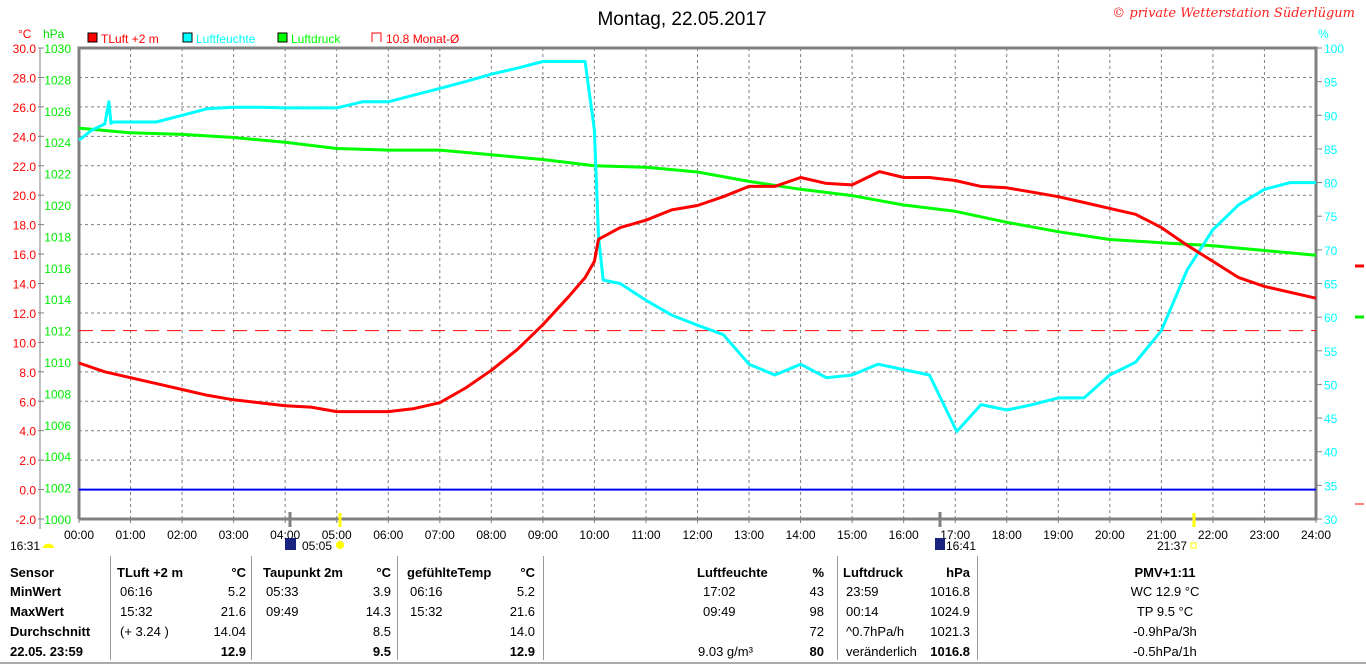 This screenshot has height=670, width=1366. What do you see at coordinates (491, 535) in the screenshot?
I see `x-tick-label: 08:00` at bounding box center [491, 535].